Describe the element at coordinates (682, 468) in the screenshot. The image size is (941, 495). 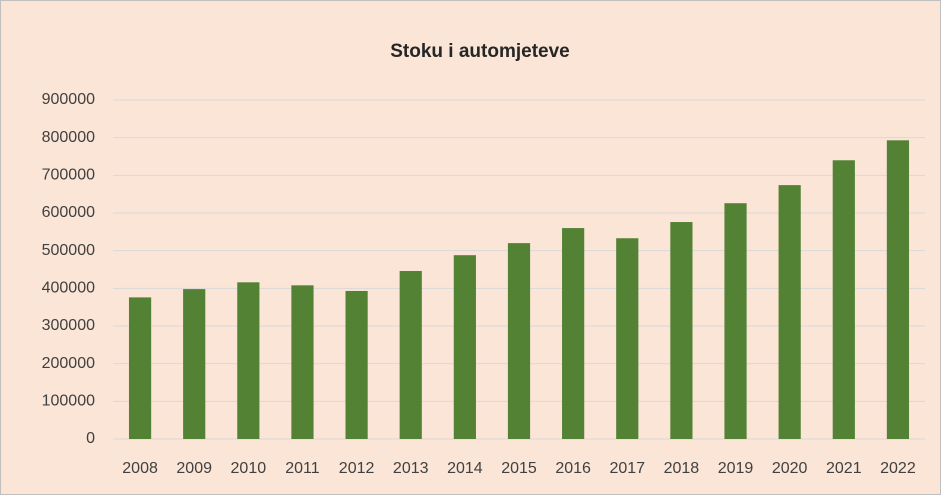
I see `x-tick-label: 2018` at that location.